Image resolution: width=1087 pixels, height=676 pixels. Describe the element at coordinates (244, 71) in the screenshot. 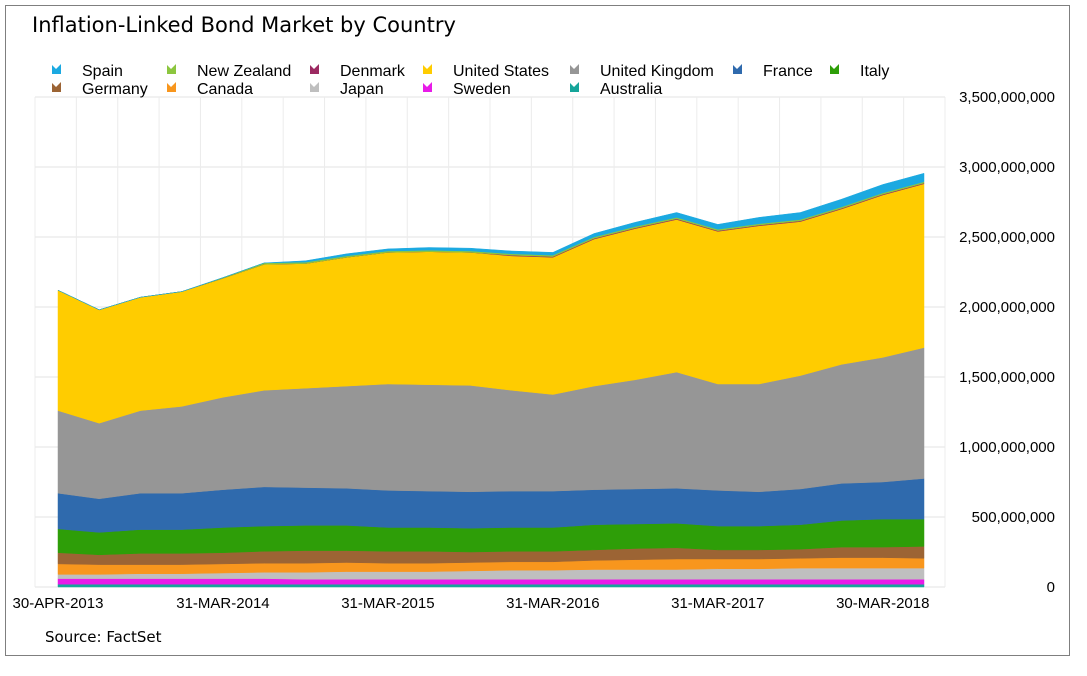

I see `legend-label: New Zealand` at that location.